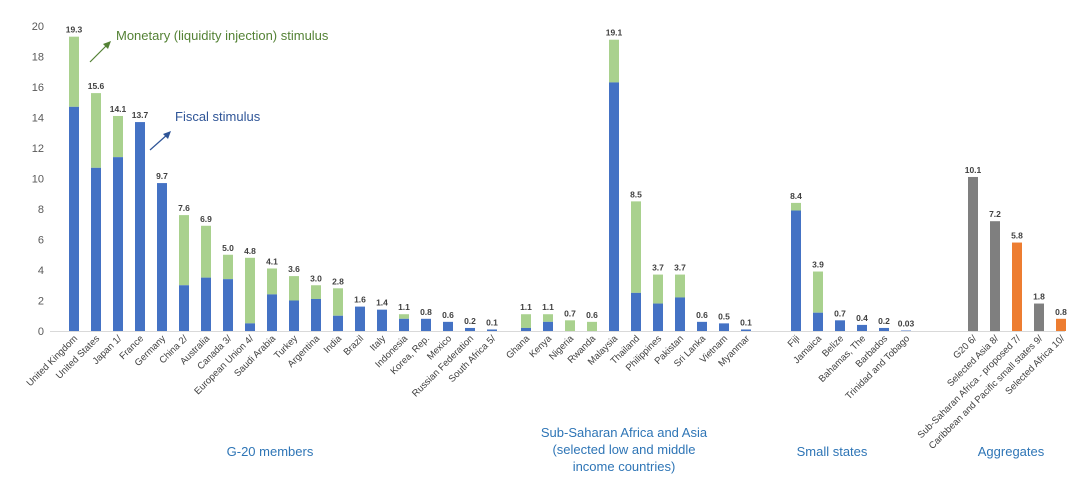 This screenshot has height=493, width=1078. I want to click on data-label-caribbean-and-pacific-small-states-9: 1.8, so click(1039, 297).